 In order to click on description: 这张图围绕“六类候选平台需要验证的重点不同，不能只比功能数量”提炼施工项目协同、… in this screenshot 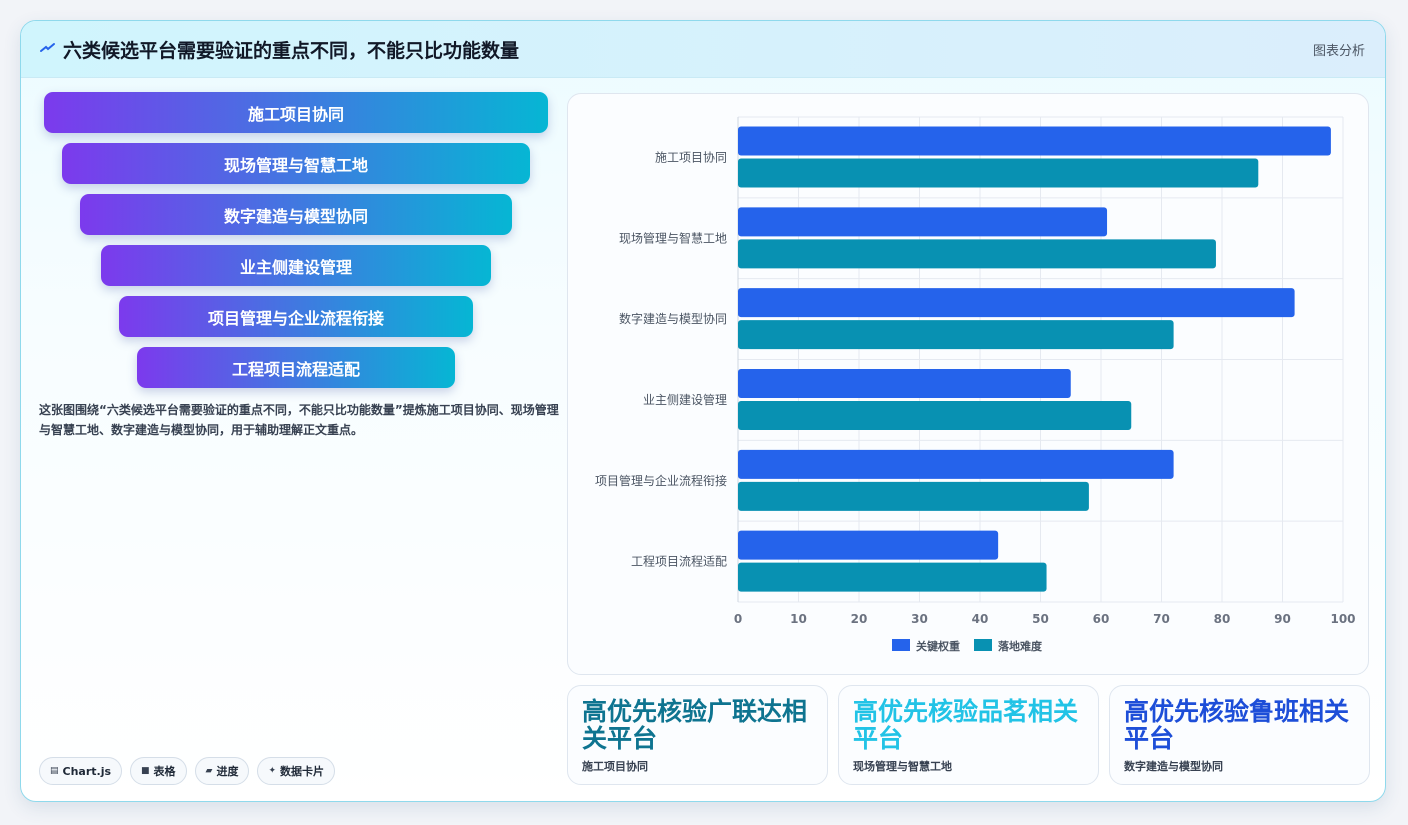, I will do `click(299, 420)`.